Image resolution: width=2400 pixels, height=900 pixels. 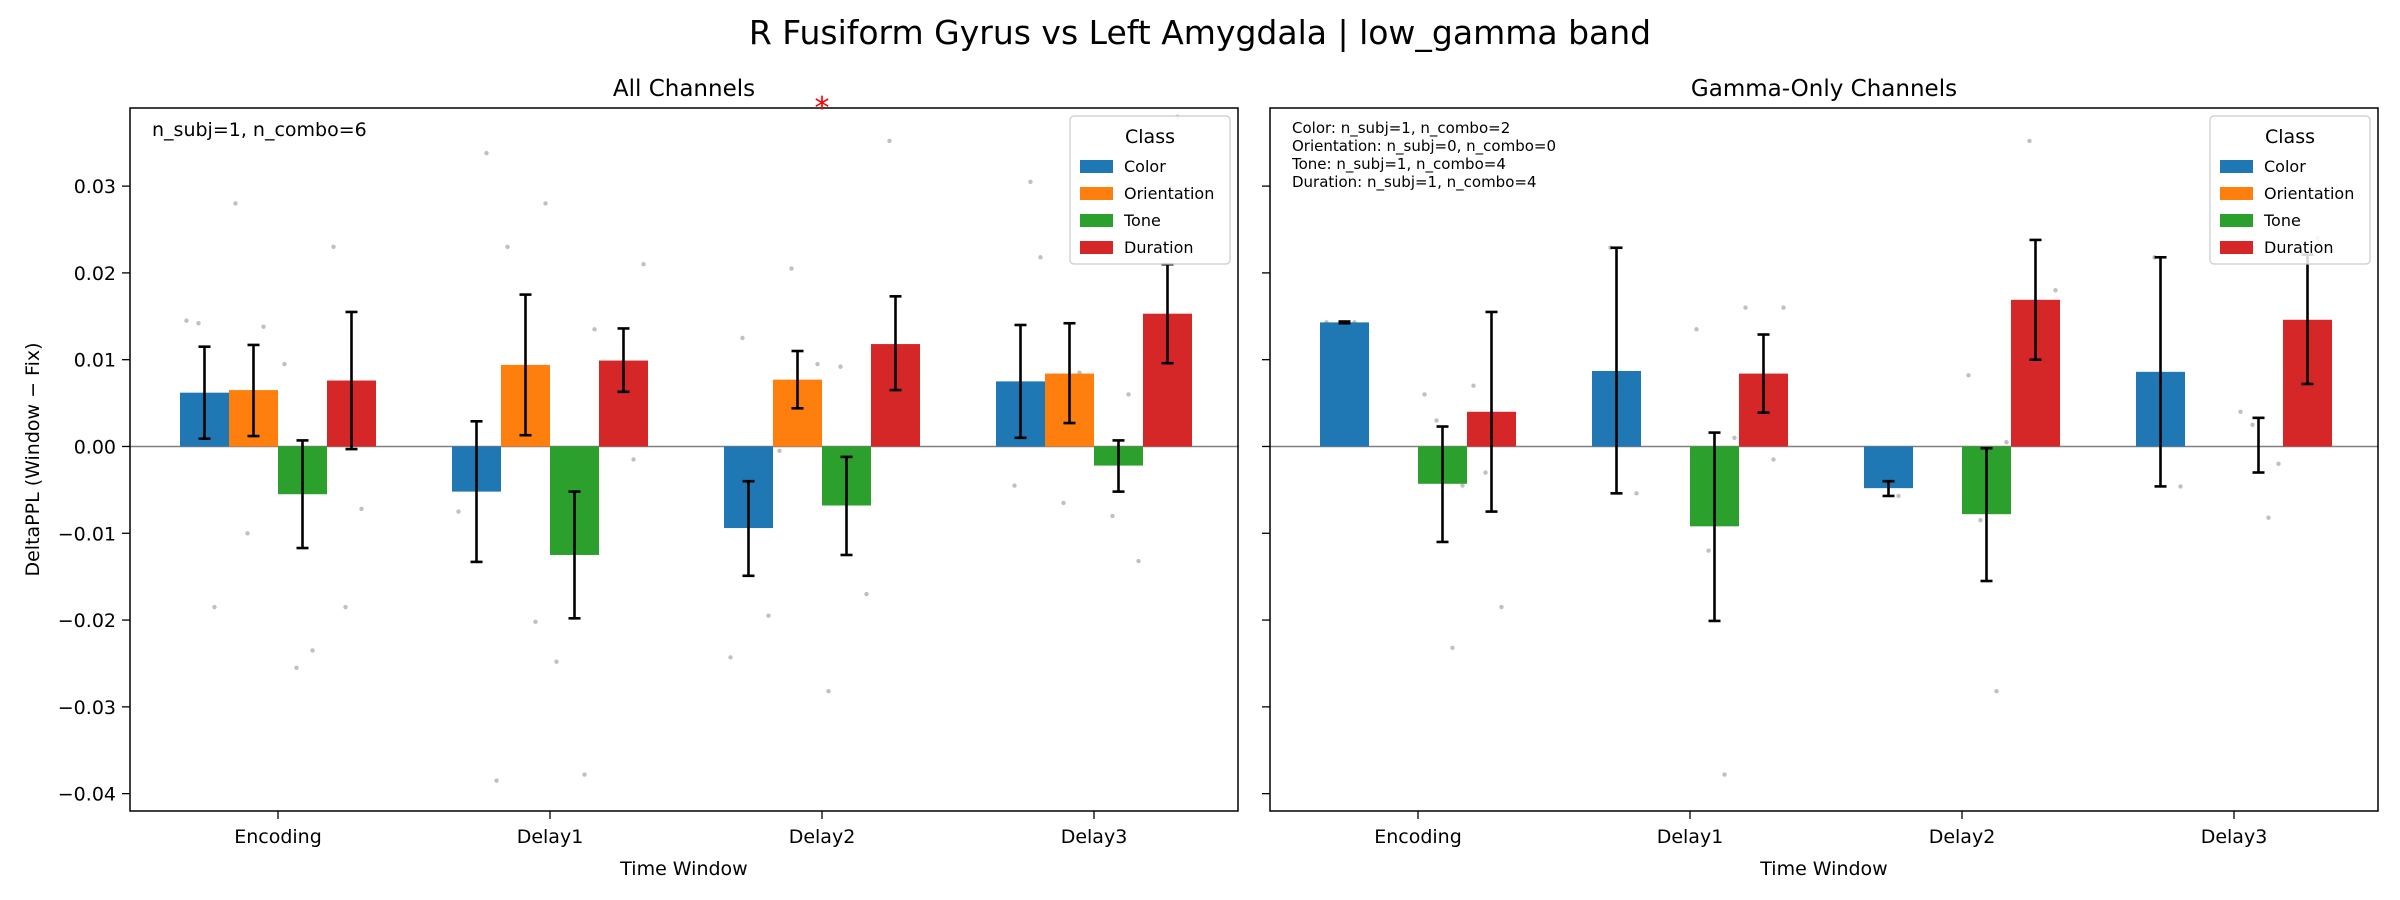 What do you see at coordinates (1398, 164) in the screenshot?
I see `panel-annotation-line: Tone: n_subj=1, n_combo=4` at bounding box center [1398, 164].